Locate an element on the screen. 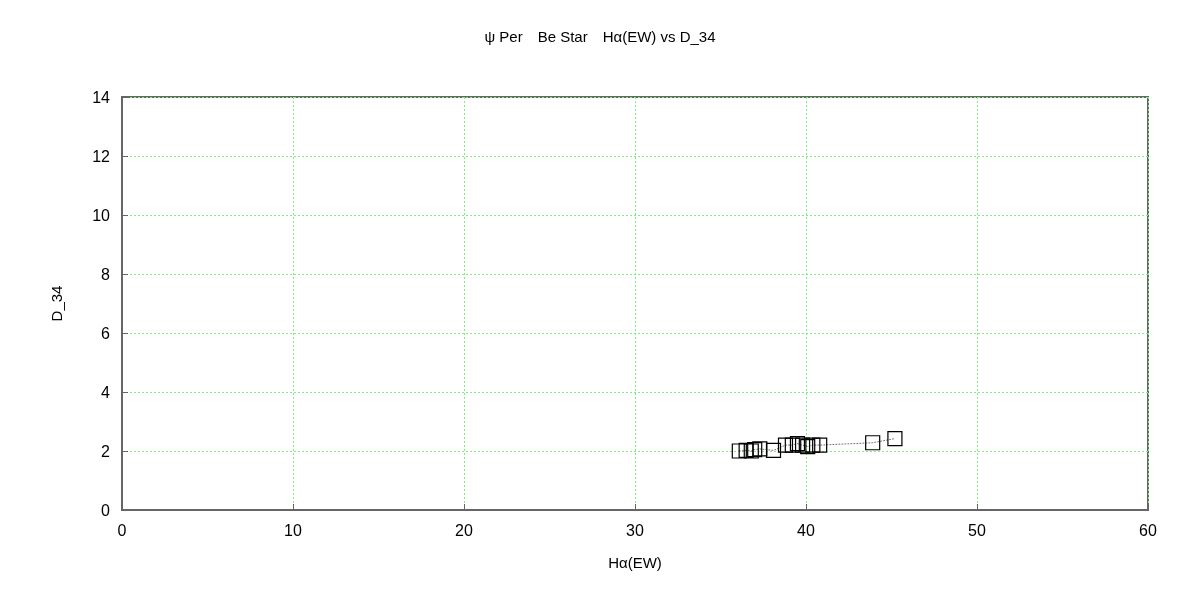 The height and width of the screenshot is (600, 1200). chart-title: ψ Per Be Star Hα(EW) vs D_34 is located at coordinates (600, 36).